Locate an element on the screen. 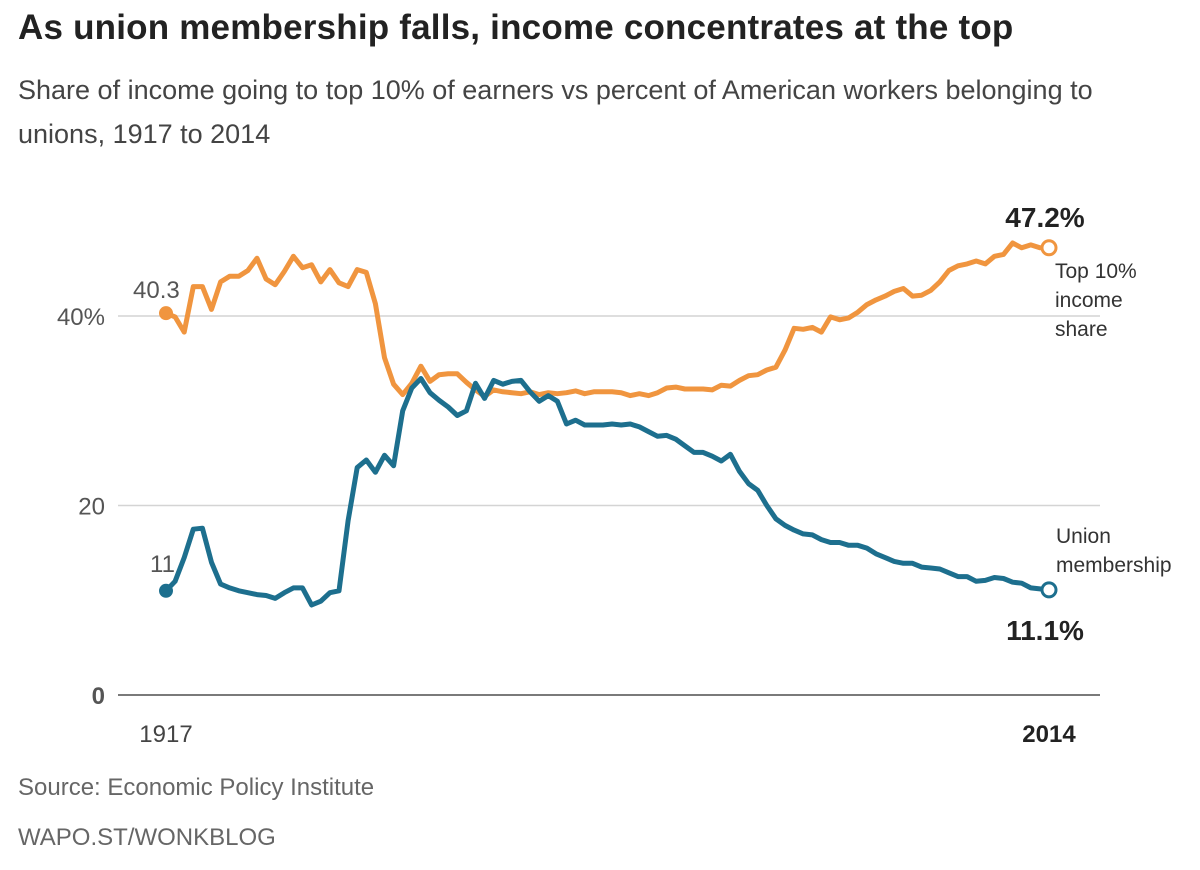 The height and width of the screenshot is (870, 1200). series-name-label: Top 10% income share is located at coordinates (1096, 300).